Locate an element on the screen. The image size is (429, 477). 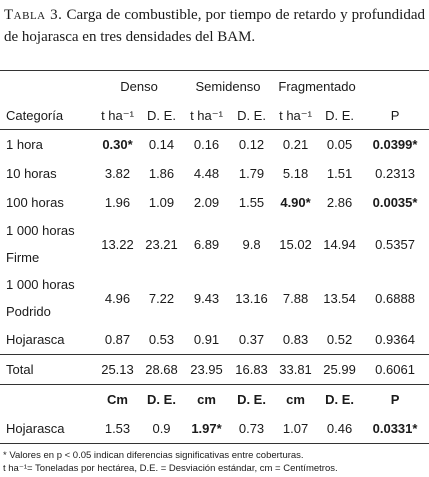
table-cell: 0.46 is located at coordinates (340, 429).